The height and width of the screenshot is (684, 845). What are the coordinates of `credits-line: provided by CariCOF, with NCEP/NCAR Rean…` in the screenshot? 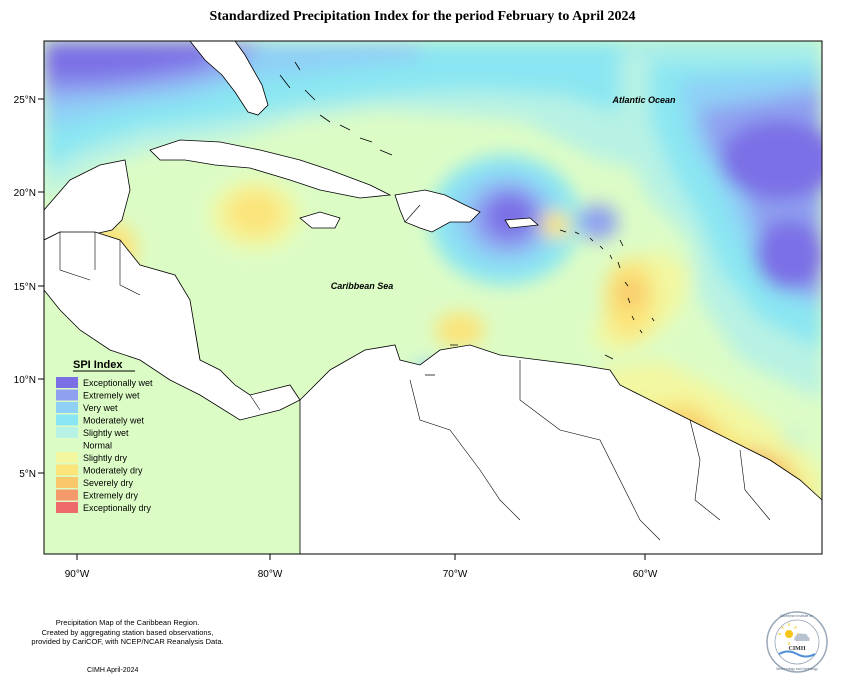 It's located at (127, 641).